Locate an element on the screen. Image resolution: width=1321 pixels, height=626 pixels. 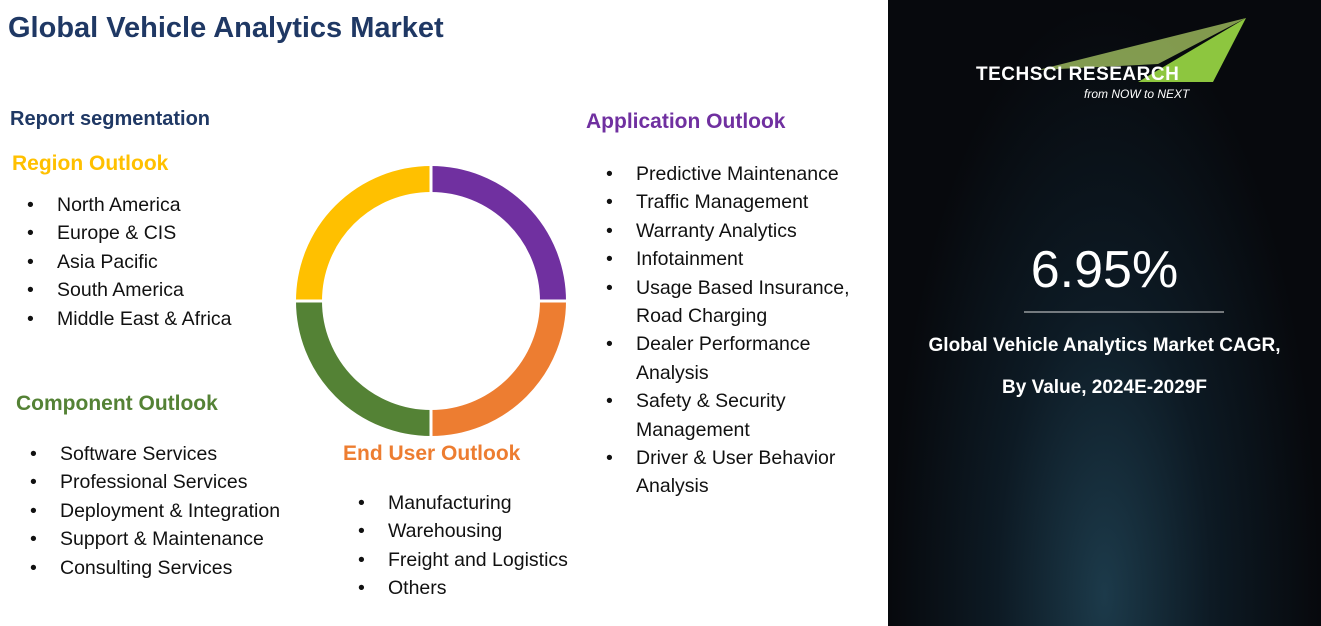
section-title: Region Outlook is located at coordinates (90, 163).